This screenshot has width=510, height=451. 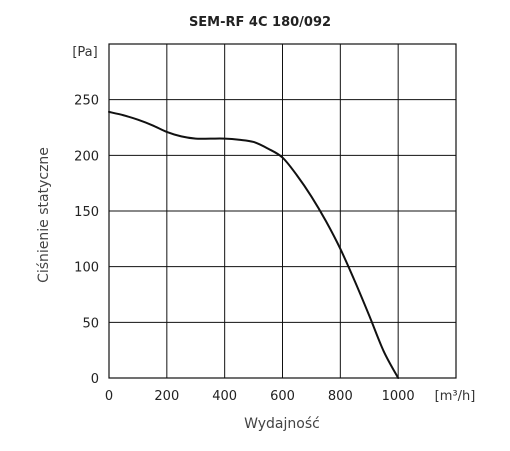 What do you see at coordinates (455, 396) in the screenshot?
I see `x-axis-unit: [m³/h]` at bounding box center [455, 396].